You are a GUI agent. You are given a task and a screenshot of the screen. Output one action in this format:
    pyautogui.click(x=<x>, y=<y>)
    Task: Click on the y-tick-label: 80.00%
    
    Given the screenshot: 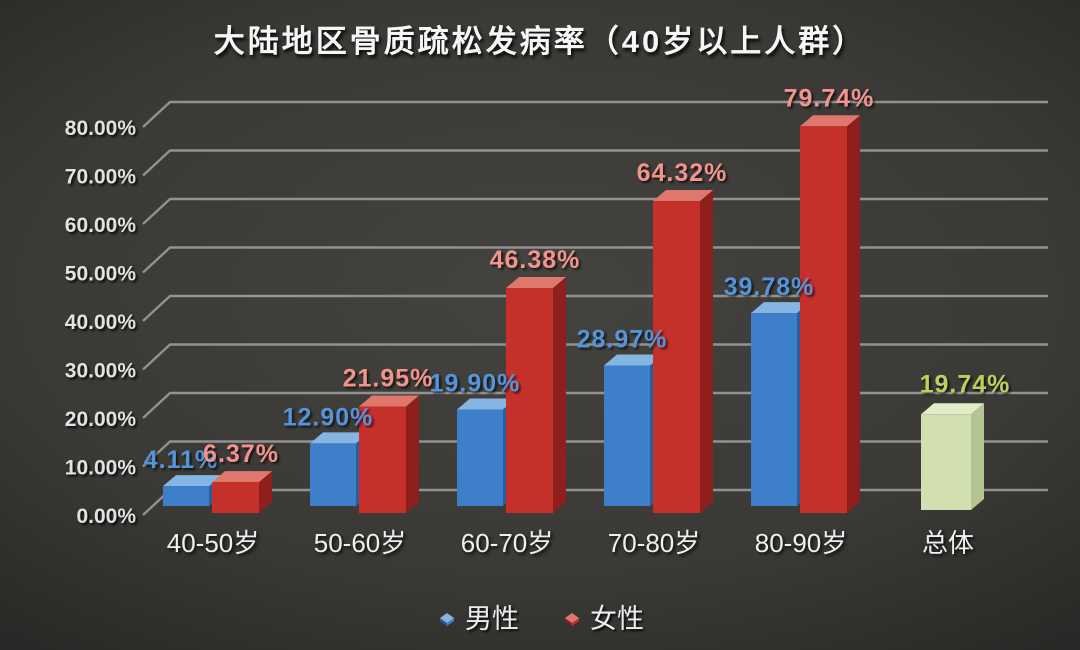 What is the action you would take?
    pyautogui.click(x=101, y=128)
    